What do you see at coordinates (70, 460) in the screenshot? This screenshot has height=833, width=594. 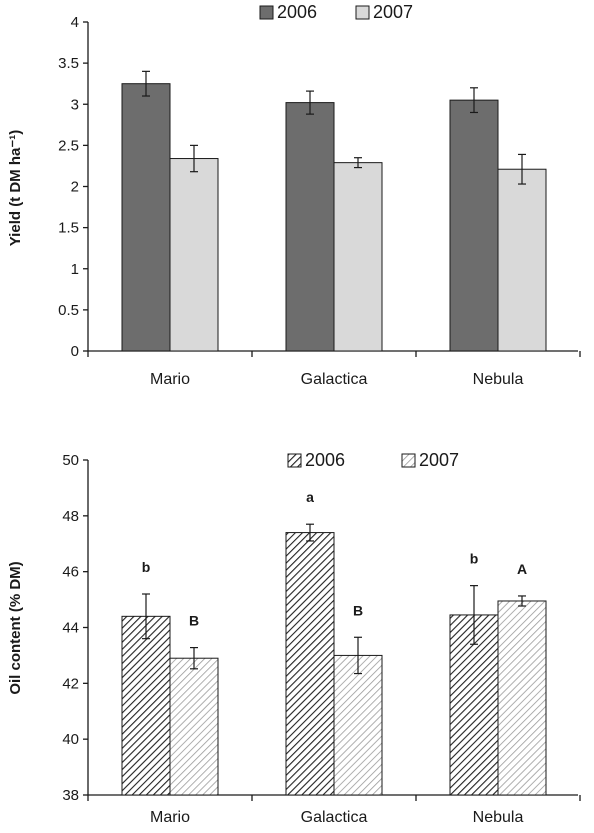 I see `y-tick-label: 50` at bounding box center [70, 460].